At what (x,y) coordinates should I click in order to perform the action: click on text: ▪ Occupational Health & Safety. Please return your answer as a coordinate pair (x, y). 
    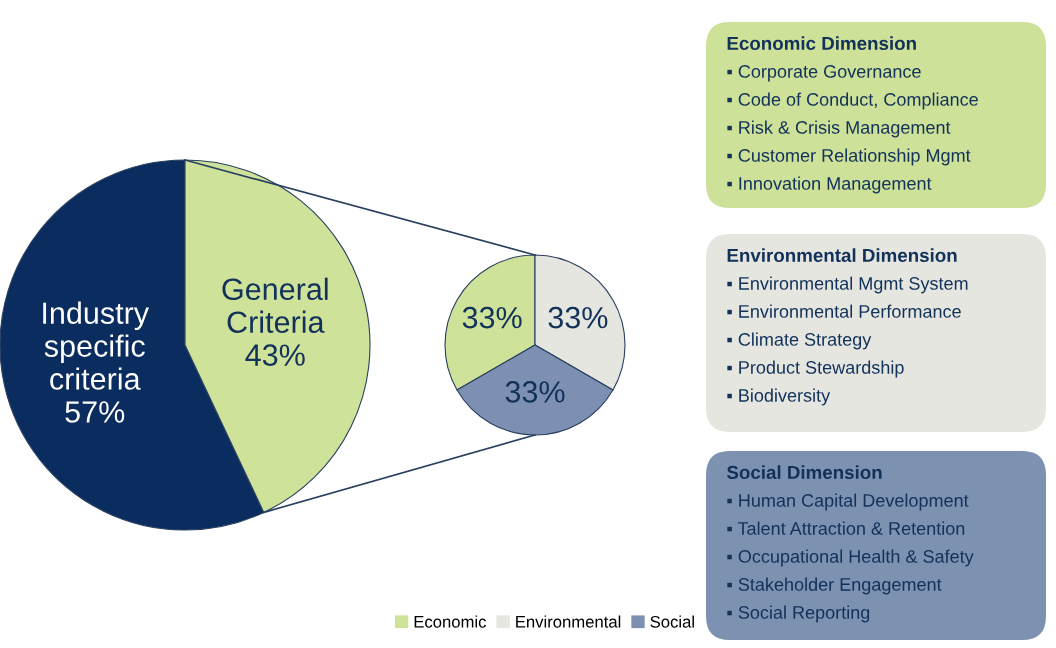
    Looking at the image, I should click on (850, 558).